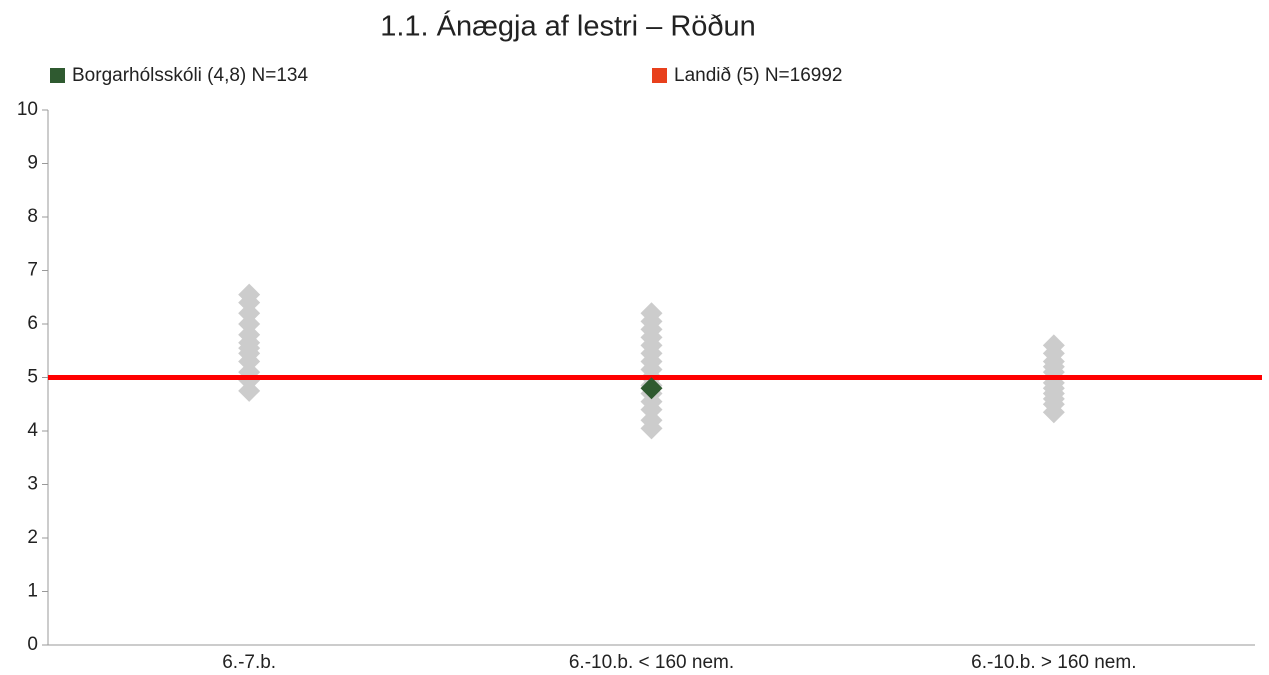  I want to click on y-tick-label: 1, so click(32, 591).